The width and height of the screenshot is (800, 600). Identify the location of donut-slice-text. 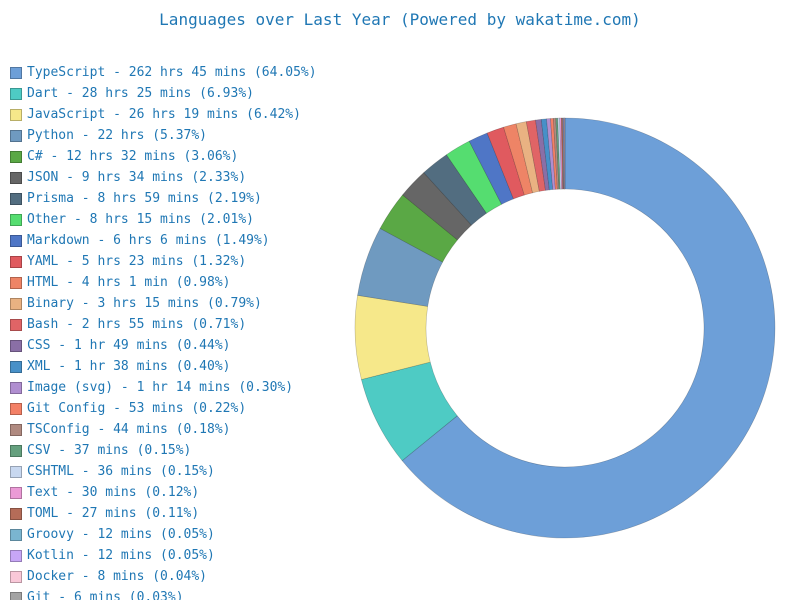
(561, 153).